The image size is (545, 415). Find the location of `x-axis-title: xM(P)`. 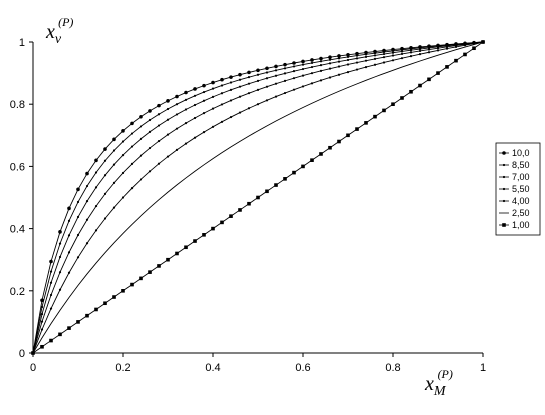

x-axis-title: xM(P) is located at coordinates (438, 383).